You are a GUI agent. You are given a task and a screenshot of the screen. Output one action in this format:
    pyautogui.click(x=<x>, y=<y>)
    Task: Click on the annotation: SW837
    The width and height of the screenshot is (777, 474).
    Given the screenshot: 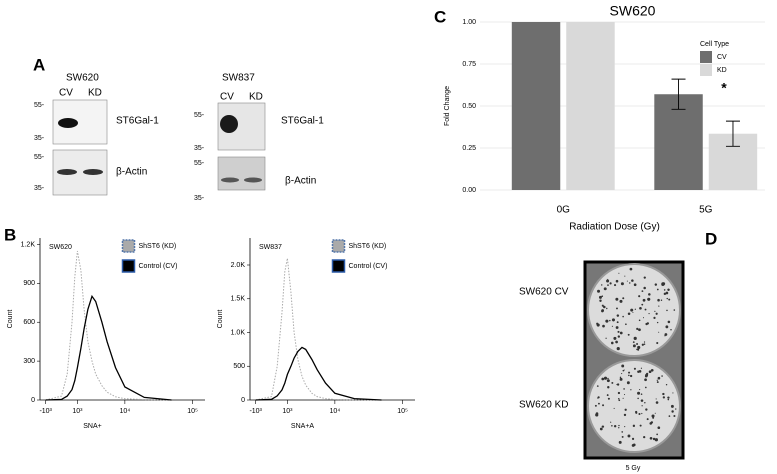 What is the action you would take?
    pyautogui.click(x=270, y=247)
    